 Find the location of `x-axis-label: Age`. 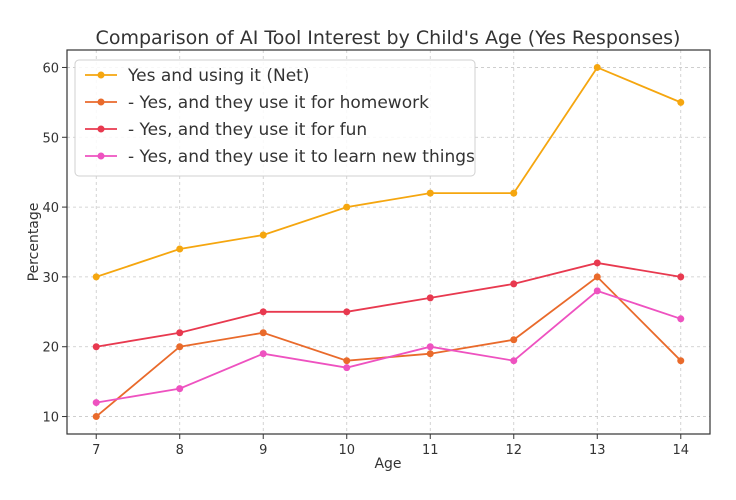

x-axis-label: Age is located at coordinates (387, 464).